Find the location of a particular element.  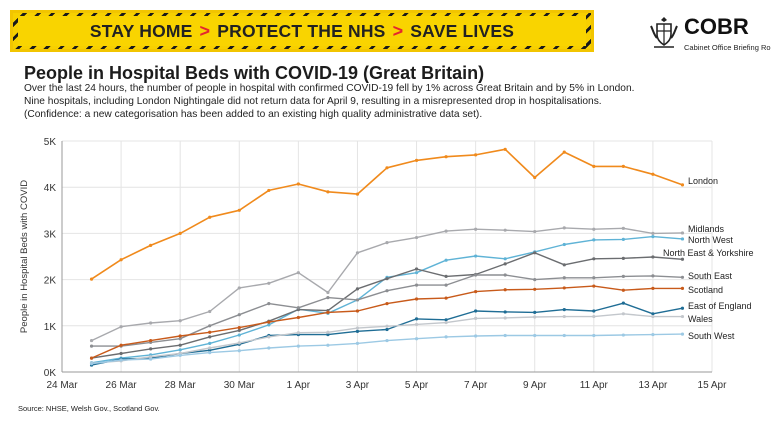

logo-name: COBR is located at coordinates (716, 26).